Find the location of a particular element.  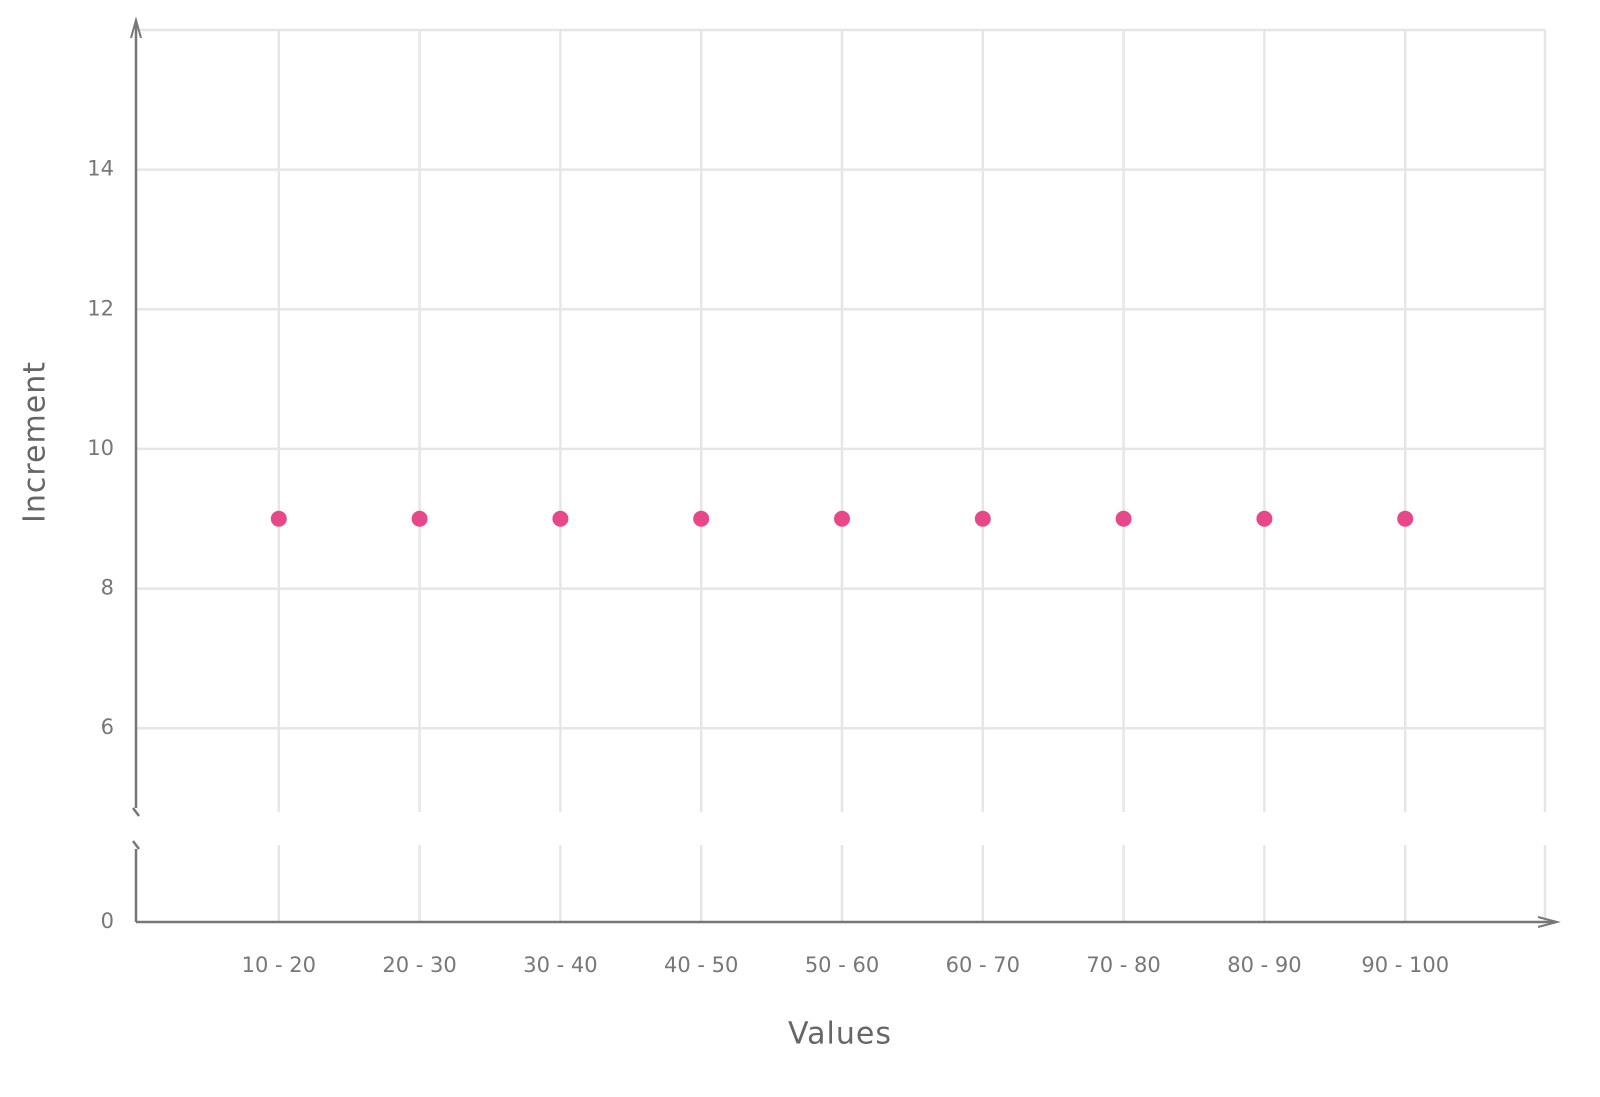

x-tick-label: 30 - 40 is located at coordinates (560, 965).